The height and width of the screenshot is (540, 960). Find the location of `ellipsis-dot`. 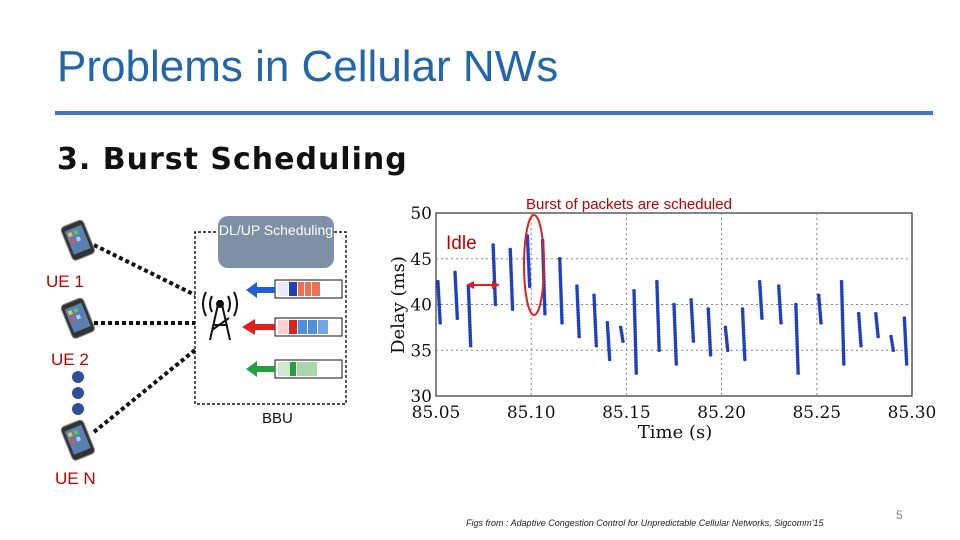

ellipsis-dot is located at coordinates (78, 409).